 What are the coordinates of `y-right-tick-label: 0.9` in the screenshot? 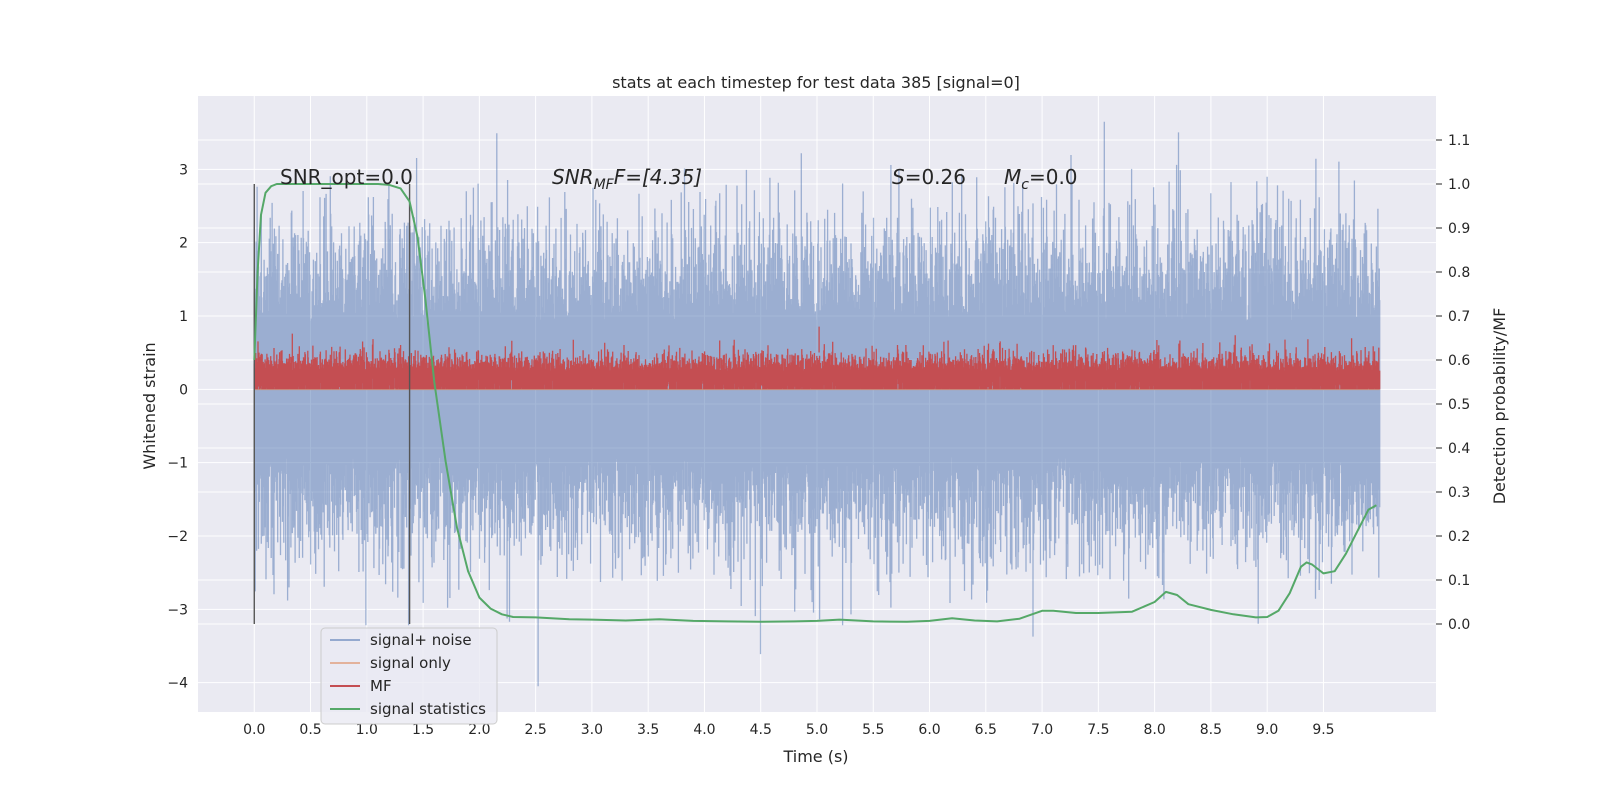 It's located at (1459, 229).